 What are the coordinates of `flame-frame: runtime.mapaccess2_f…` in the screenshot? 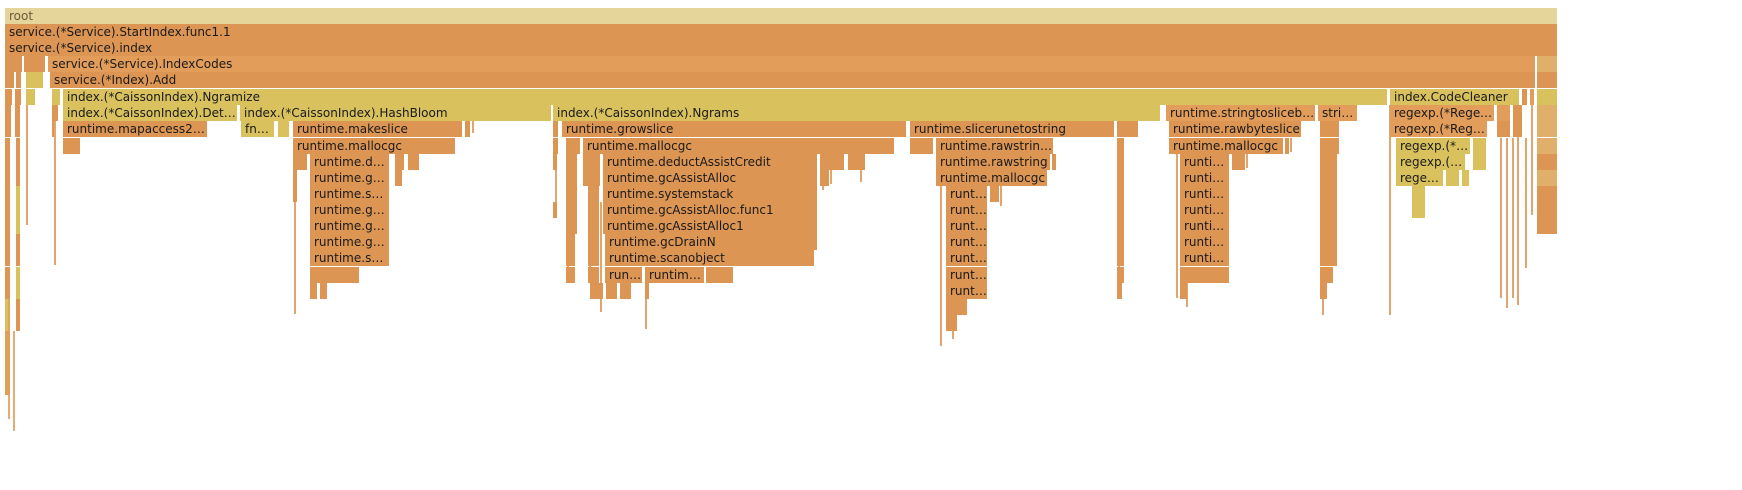 It's located at (135, 129).